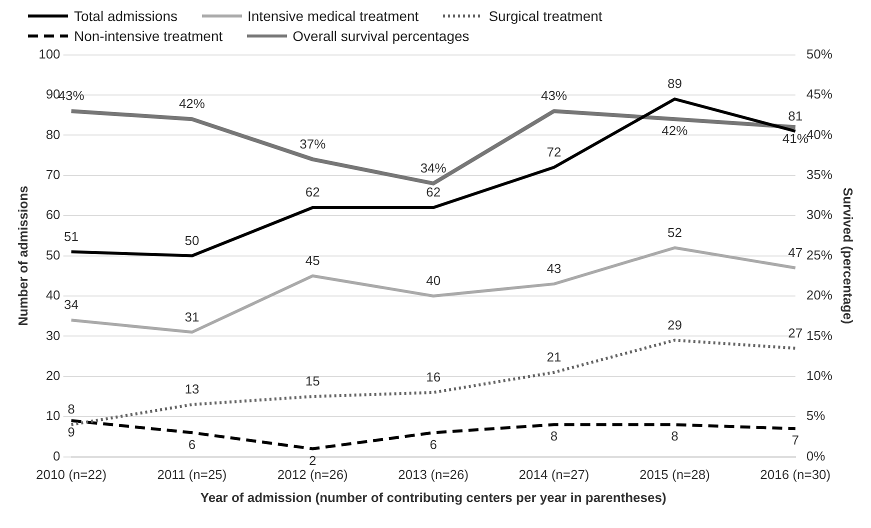 Image resolution: width=871 pixels, height=528 pixels. What do you see at coordinates (71, 236) in the screenshot?
I see `data-label: 51` at bounding box center [71, 236].